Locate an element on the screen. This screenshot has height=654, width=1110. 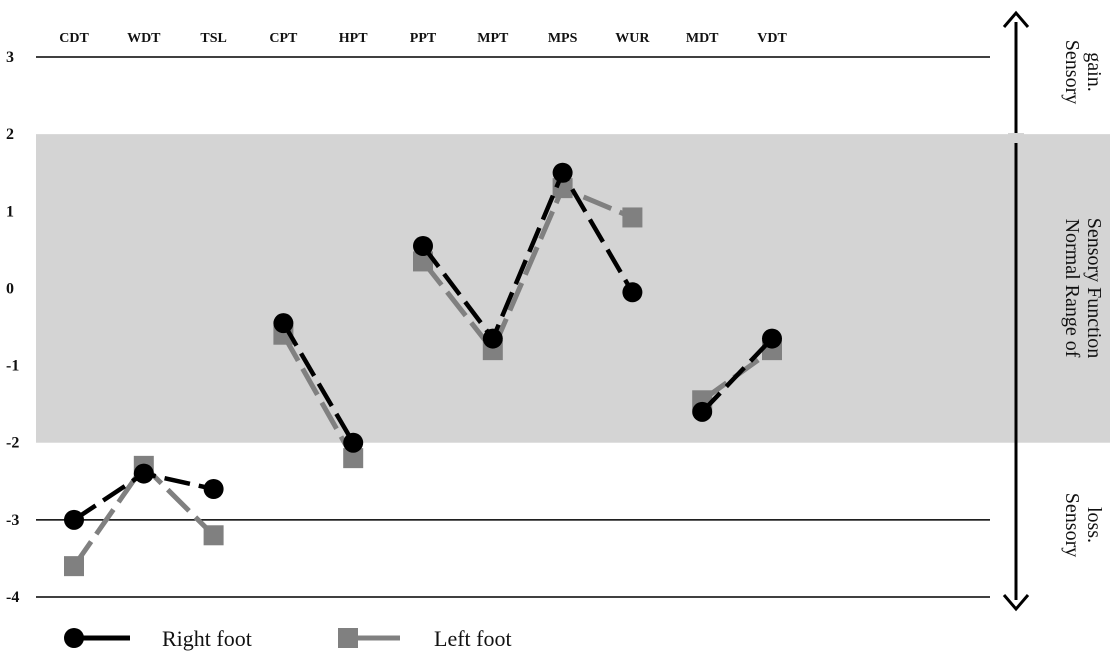
legend-right-foot-marker is located at coordinates (74, 638).